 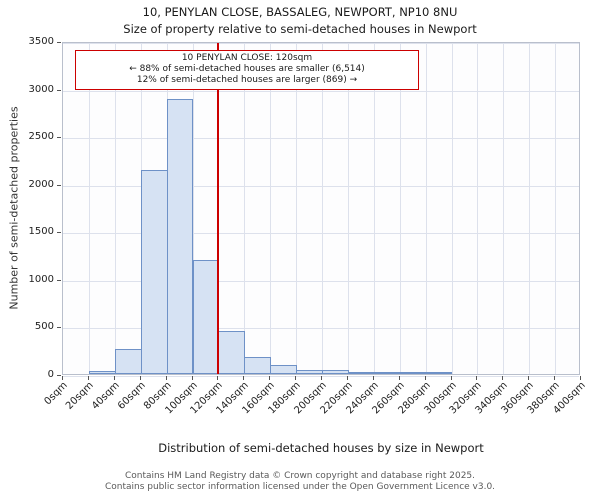 I want to click on annotation-line-1: 10 PENYLAN CLOSE: 120sqm, so click(x=247, y=58).